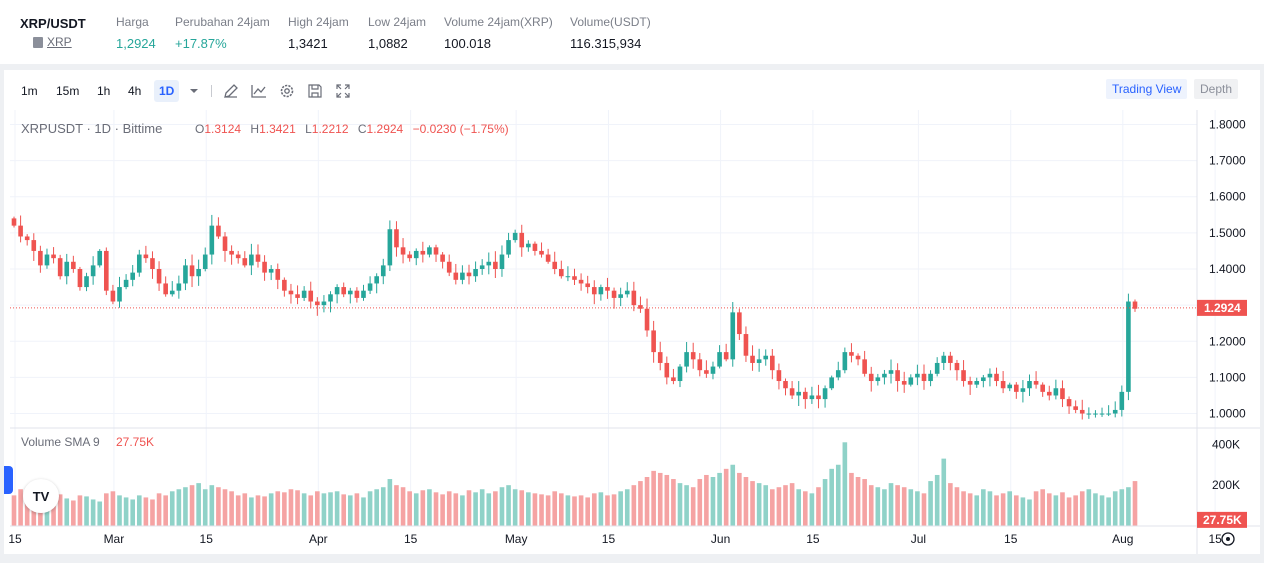 This screenshot has width=1264, height=563. Describe the element at coordinates (287, 91) in the screenshot. I see `gear-icon` at that location.